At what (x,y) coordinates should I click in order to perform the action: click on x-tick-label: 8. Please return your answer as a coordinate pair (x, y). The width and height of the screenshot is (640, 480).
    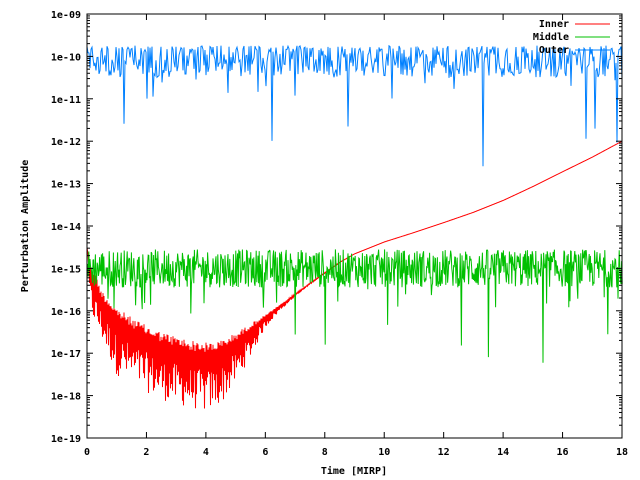
    Looking at the image, I should click on (325, 452).